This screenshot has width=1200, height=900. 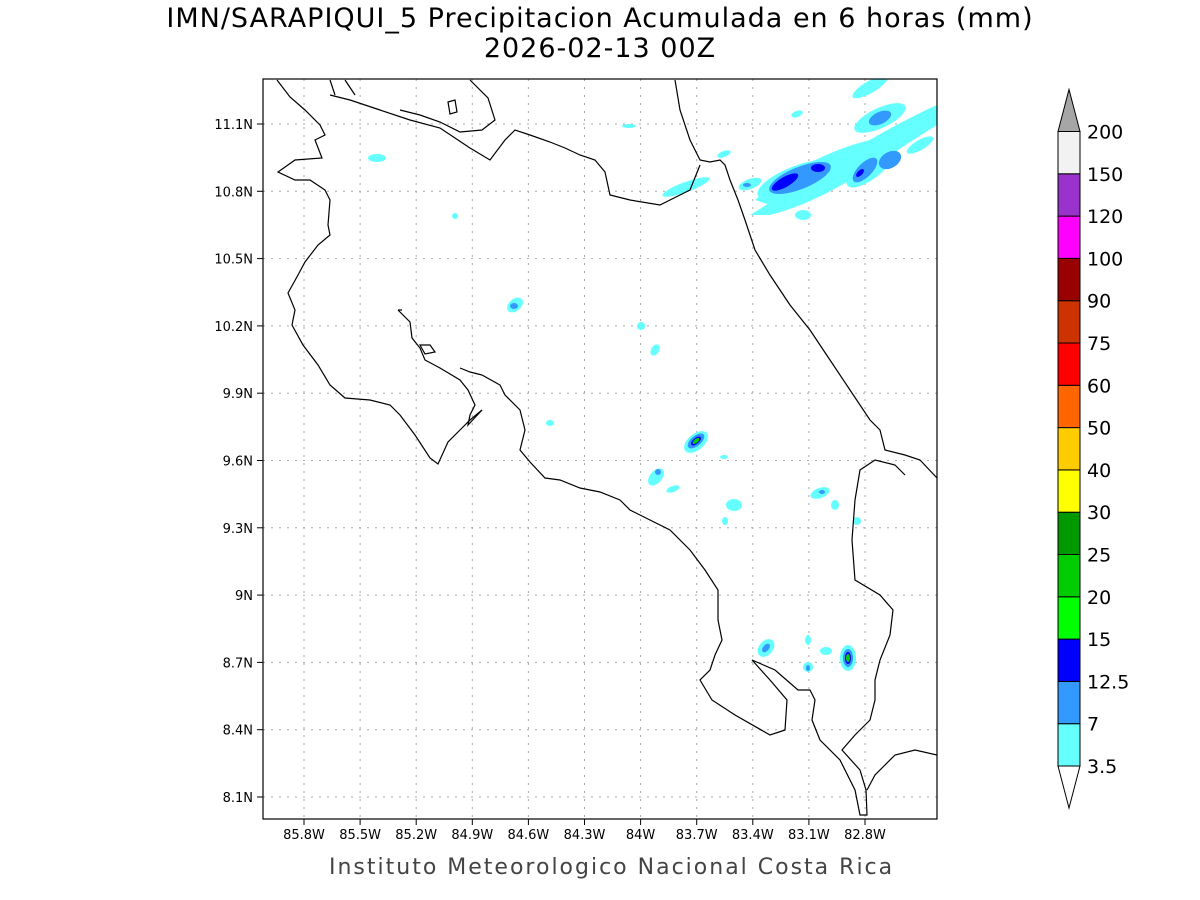 What do you see at coordinates (1099, 429) in the screenshot?
I see `colorbar-label: 50` at bounding box center [1099, 429].